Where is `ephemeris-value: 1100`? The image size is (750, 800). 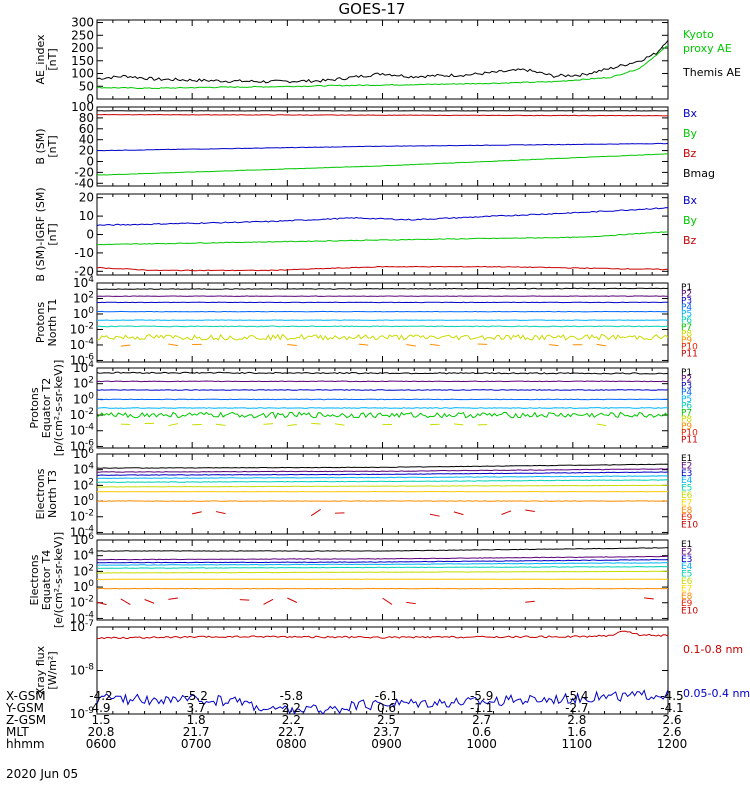
ephemeris-value: 1100 is located at coordinates (577, 744).